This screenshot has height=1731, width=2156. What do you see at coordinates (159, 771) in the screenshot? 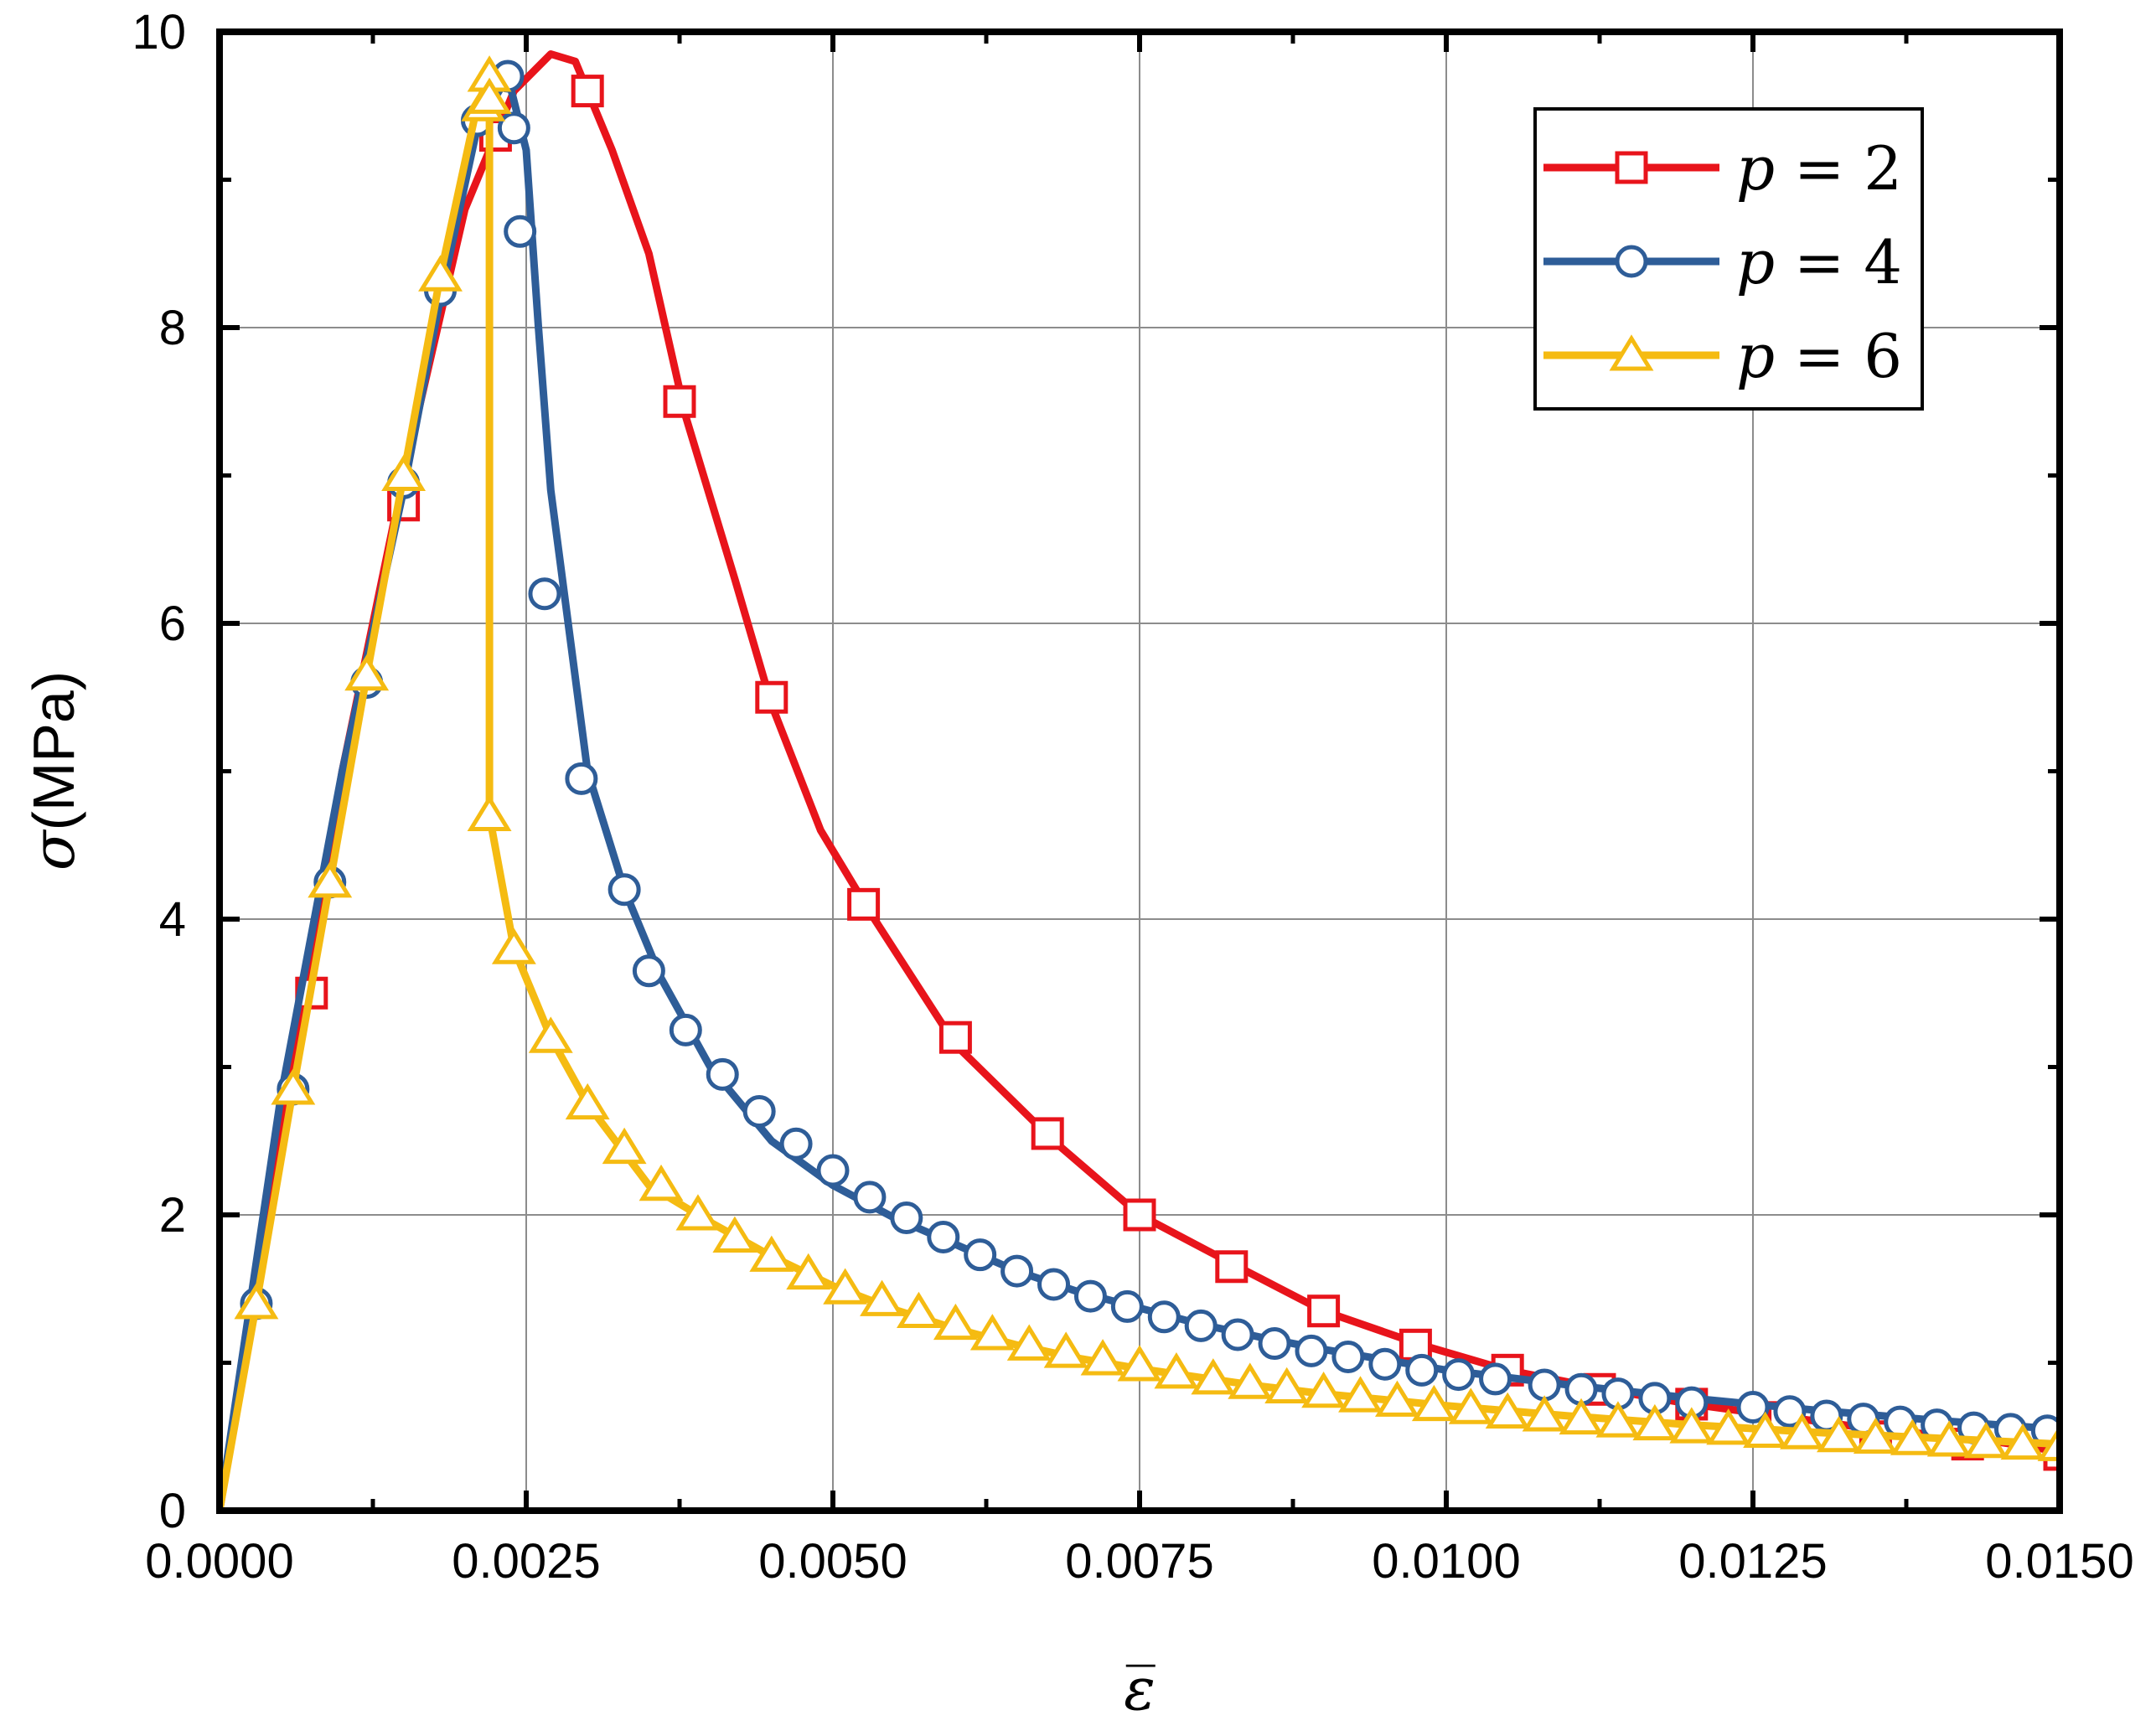
I see `y-tick-labels: 0 2 4 6 8 10` at bounding box center [159, 771].